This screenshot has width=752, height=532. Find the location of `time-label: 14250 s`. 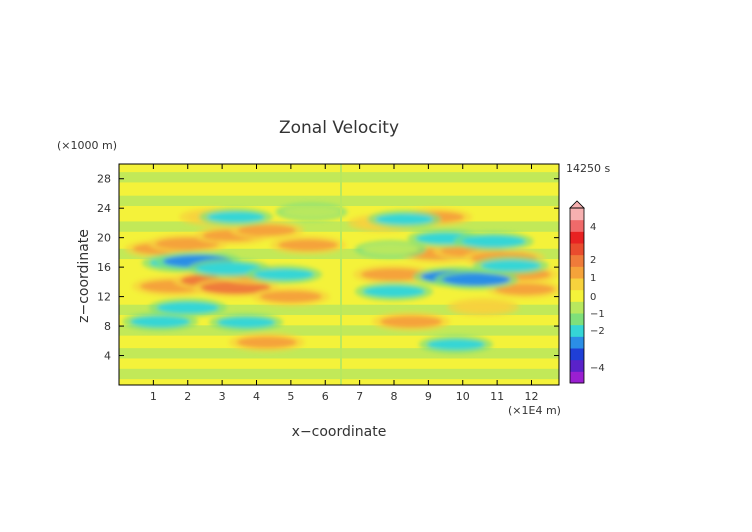

time-label: 14250 s is located at coordinates (588, 168).